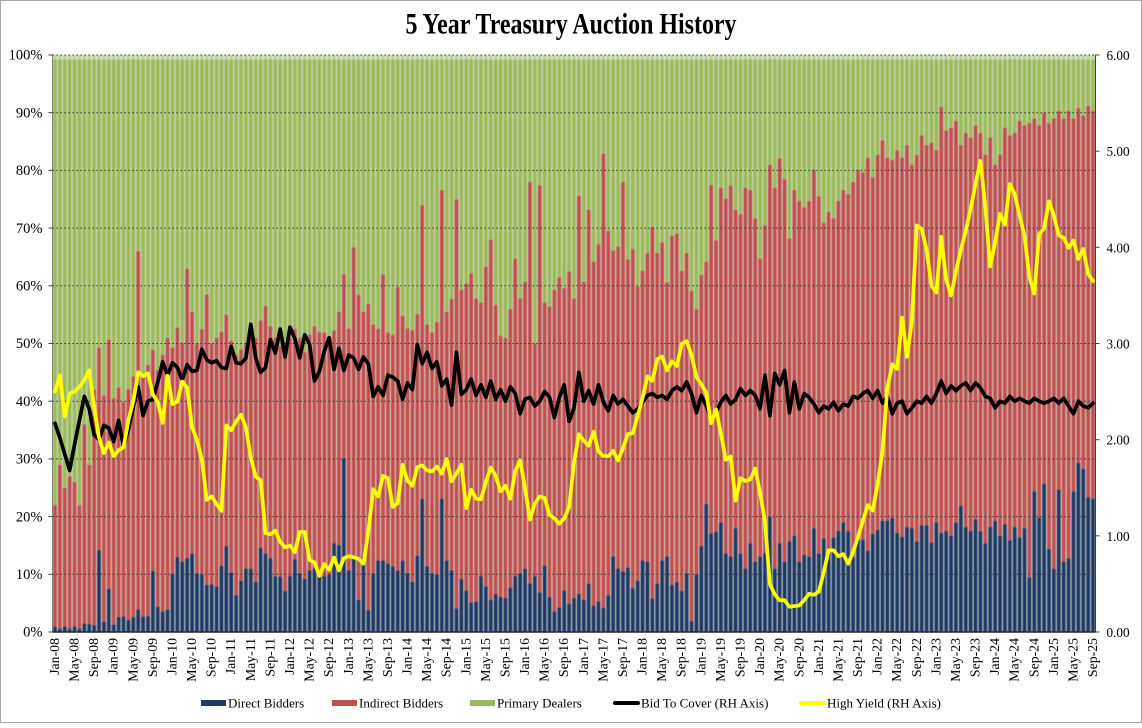 The image size is (1142, 728). I want to click on svg-text: May-10, so click(191, 660).